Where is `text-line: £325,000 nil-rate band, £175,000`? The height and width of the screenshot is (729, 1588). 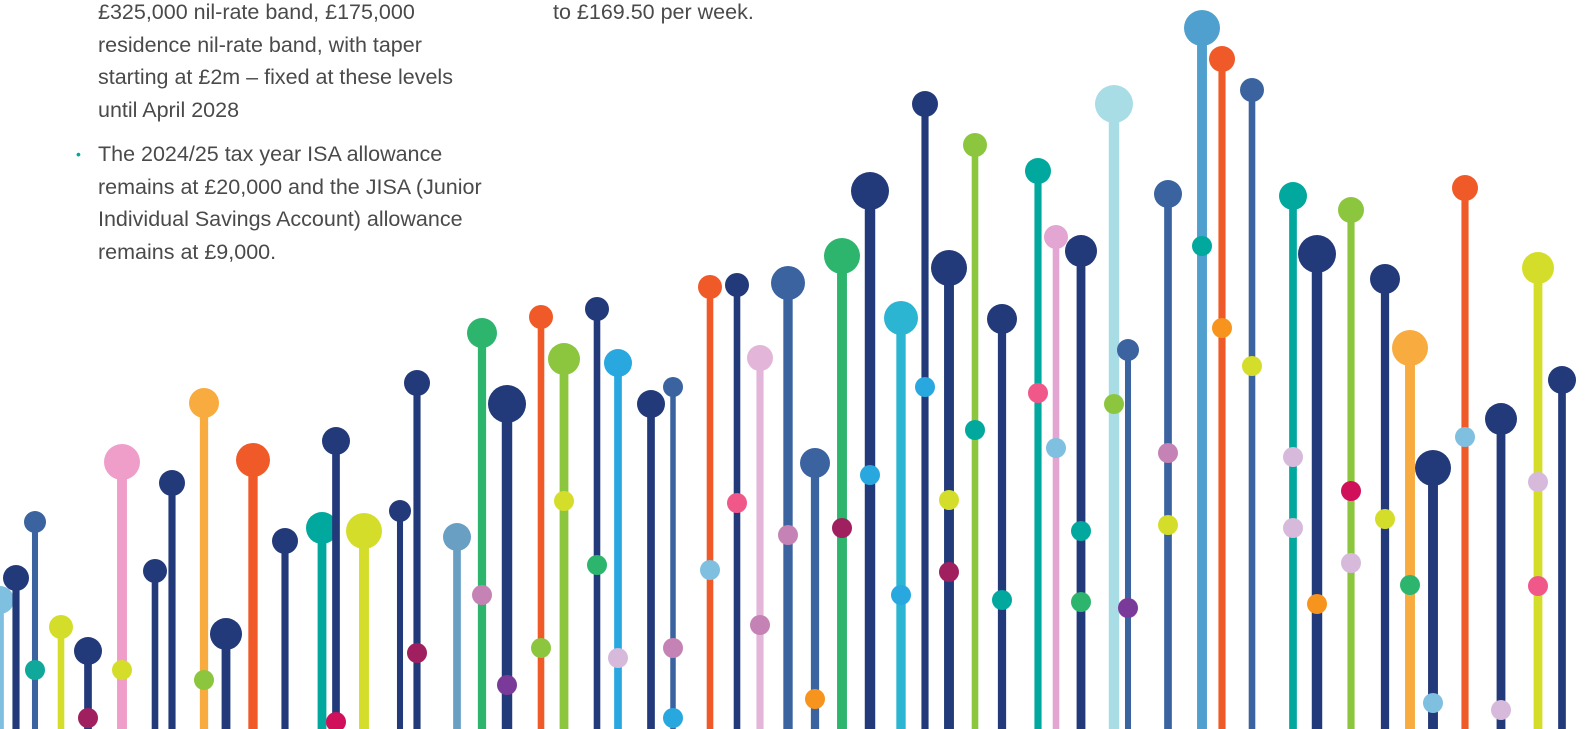
text-line: £325,000 nil-rate band, £175,000 is located at coordinates (256, 12).